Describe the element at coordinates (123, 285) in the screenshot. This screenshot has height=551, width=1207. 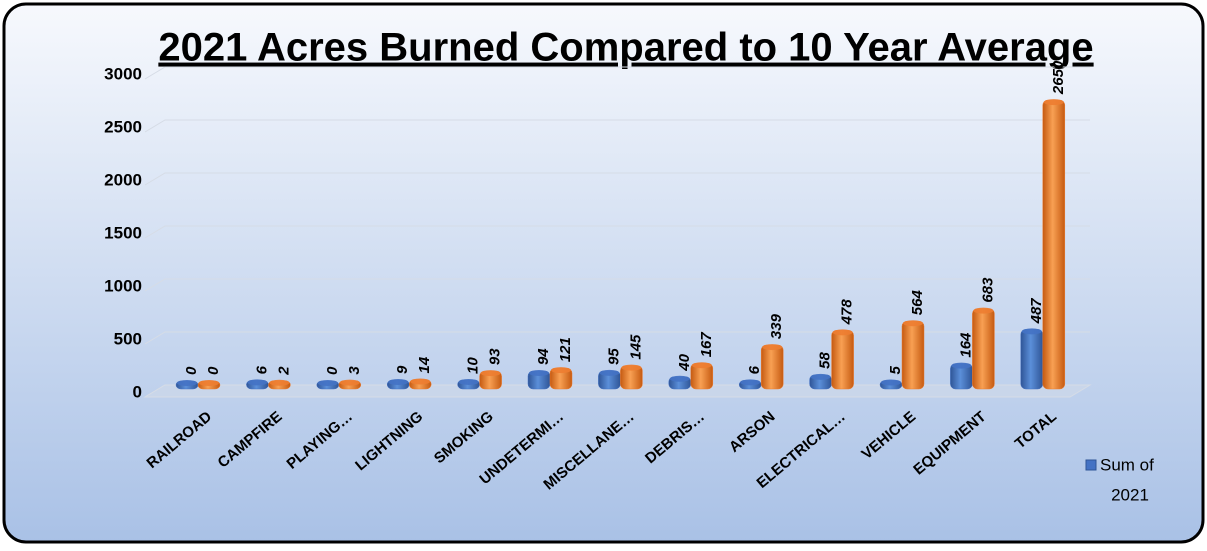
I see `y-tick-label: 1000` at that location.